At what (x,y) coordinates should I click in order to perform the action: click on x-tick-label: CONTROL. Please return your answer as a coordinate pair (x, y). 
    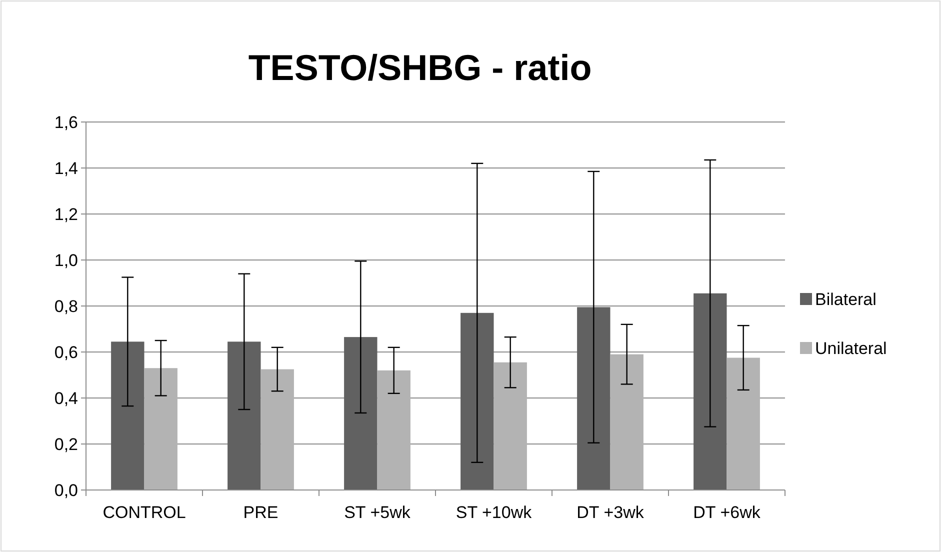
    Looking at the image, I should click on (144, 512).